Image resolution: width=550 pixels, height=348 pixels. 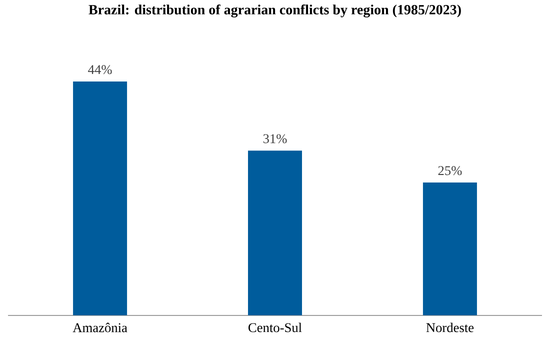 I want to click on x-tick-label: Nordeste, so click(x=450, y=327).